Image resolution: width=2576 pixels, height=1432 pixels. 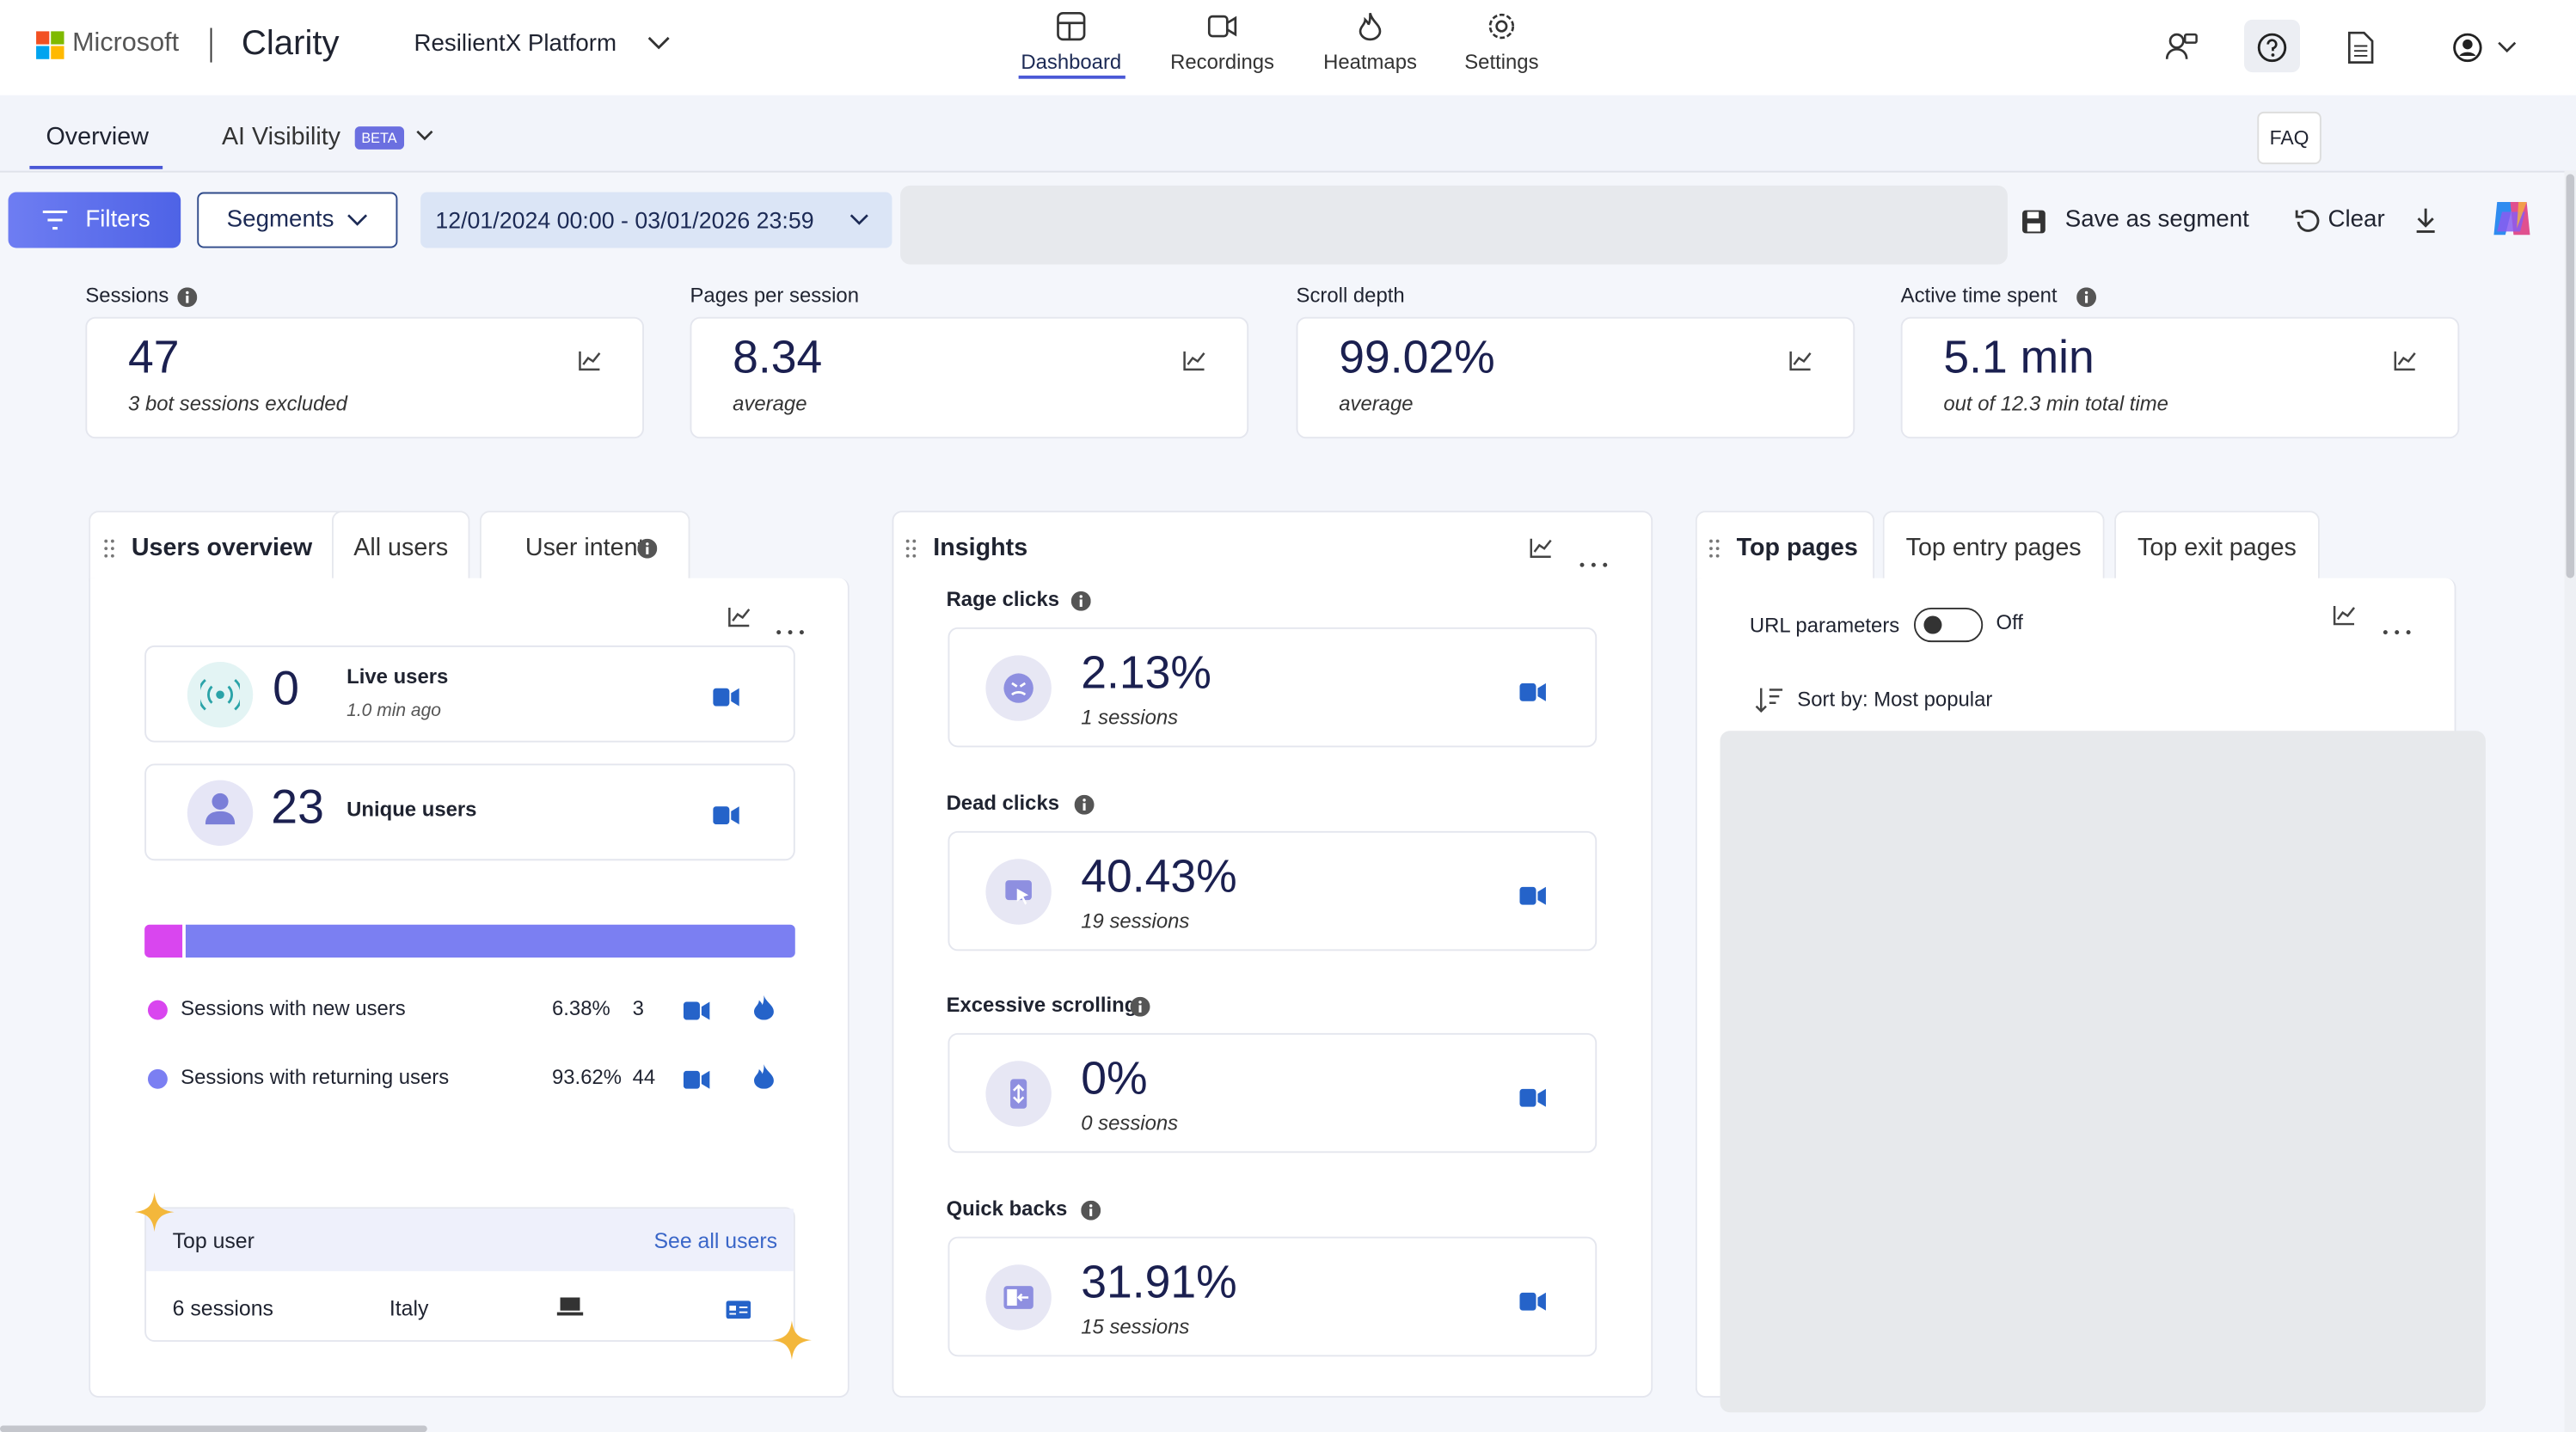 I want to click on id-icon-svg, so click(x=738, y=1309).